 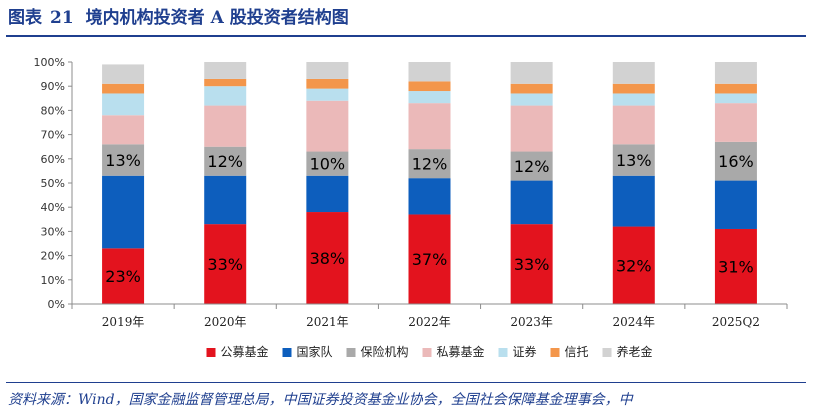 What do you see at coordinates (53, 280) in the screenshot?
I see `y-tick-label: 10%` at bounding box center [53, 280].